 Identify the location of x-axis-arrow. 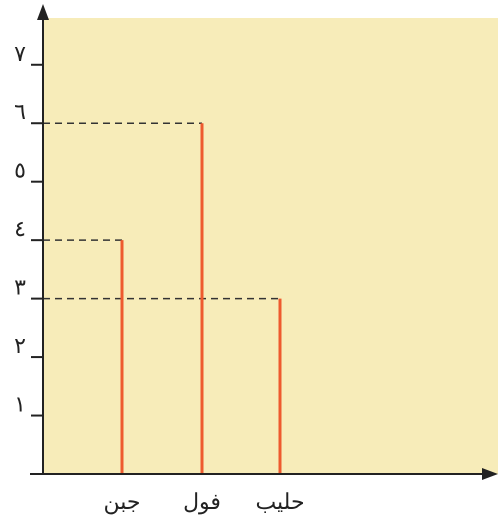
(490, 474).